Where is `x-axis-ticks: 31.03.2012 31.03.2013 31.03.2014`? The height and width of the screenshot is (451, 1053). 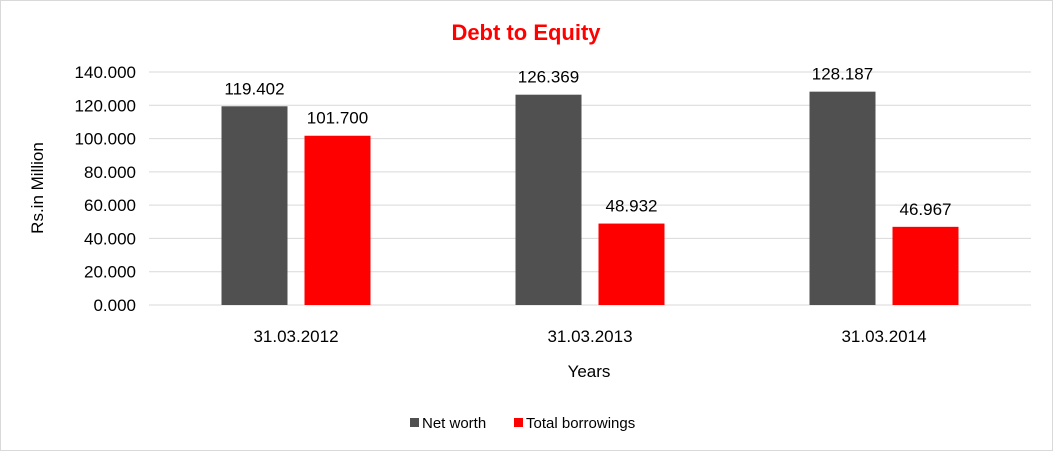 x-axis-ticks: 31.03.2012 31.03.2013 31.03.2014 is located at coordinates (589, 336).